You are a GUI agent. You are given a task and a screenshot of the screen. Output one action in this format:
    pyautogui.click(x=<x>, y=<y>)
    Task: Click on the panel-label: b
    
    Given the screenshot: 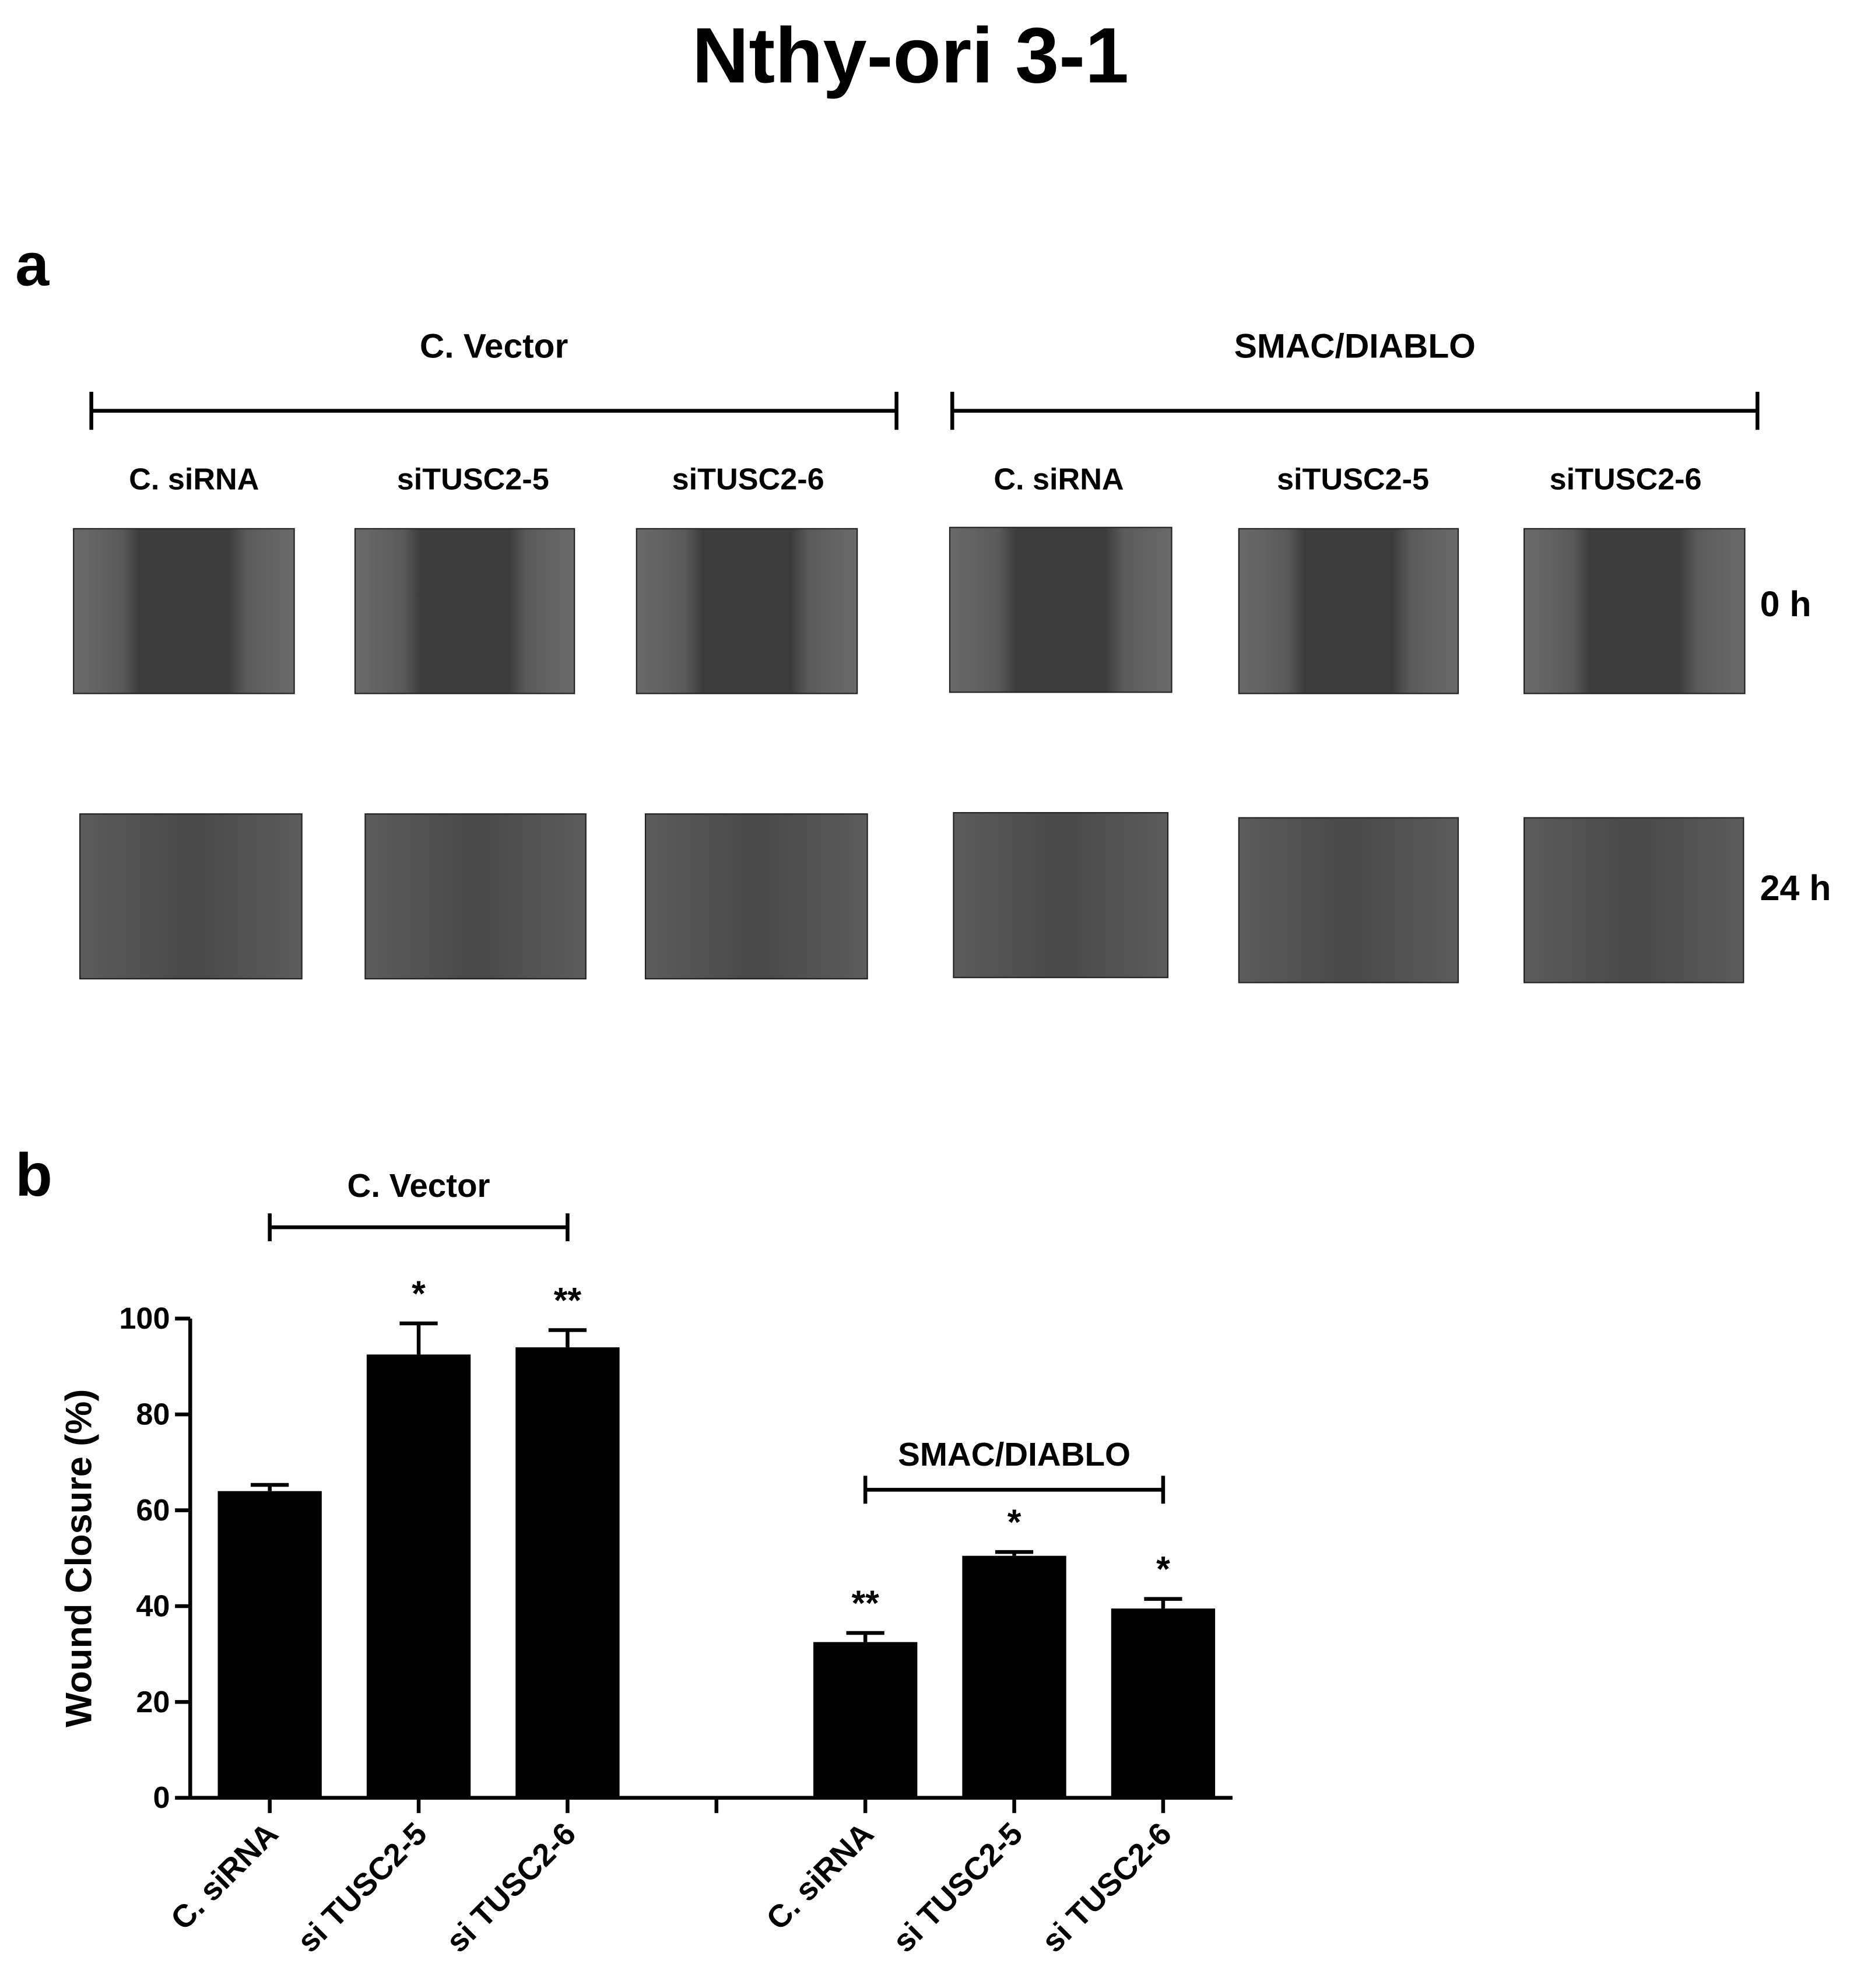 What is the action you would take?
    pyautogui.click(x=33, y=1175)
    